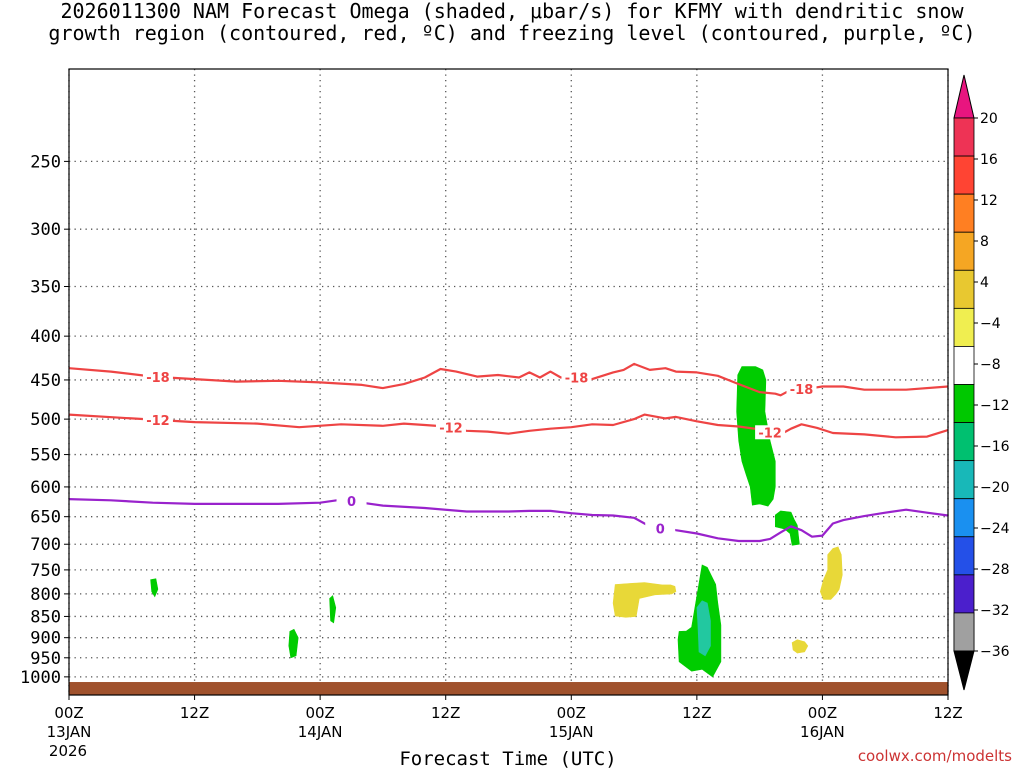 Image resolution: width=1024 pixels, height=768 pixels. I want to click on contour-label-0-0: 0, so click(351, 502).